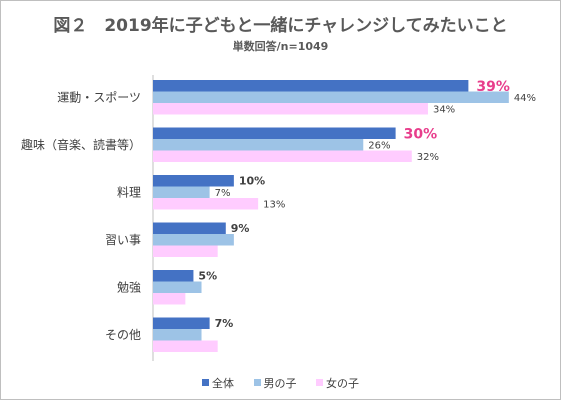 The image size is (561, 400). Describe the element at coordinates (252, 180) in the screenshot. I see `data-label: 10%` at that location.